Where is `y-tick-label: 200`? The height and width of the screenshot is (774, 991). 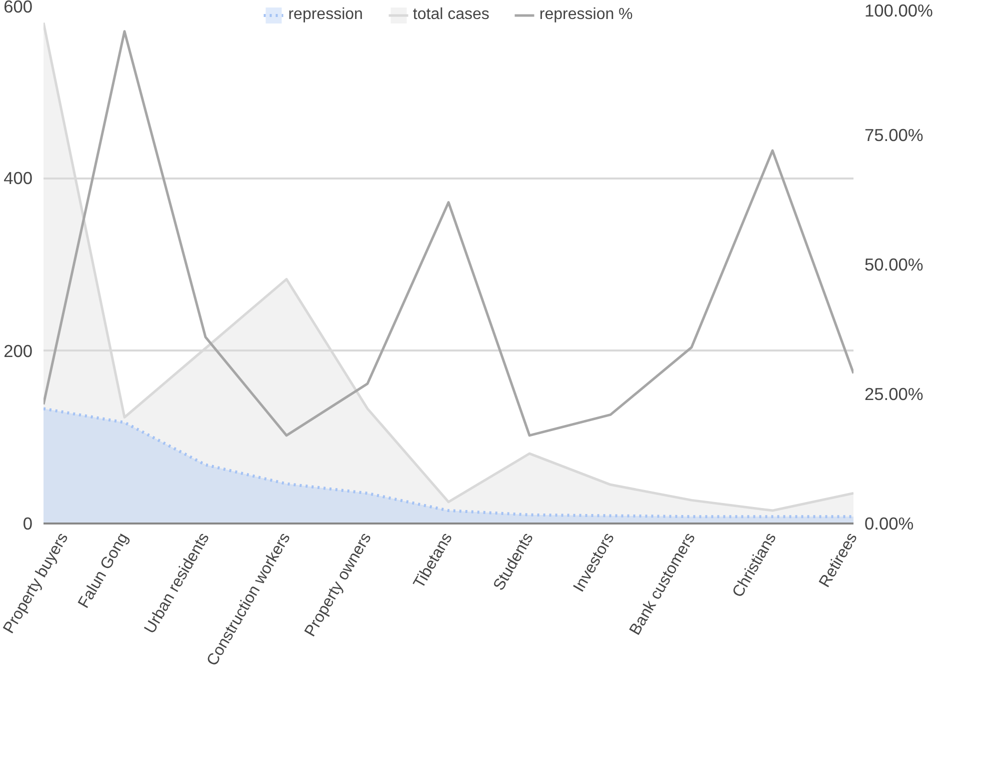
y-tick-label: 200 is located at coordinates (18, 350).